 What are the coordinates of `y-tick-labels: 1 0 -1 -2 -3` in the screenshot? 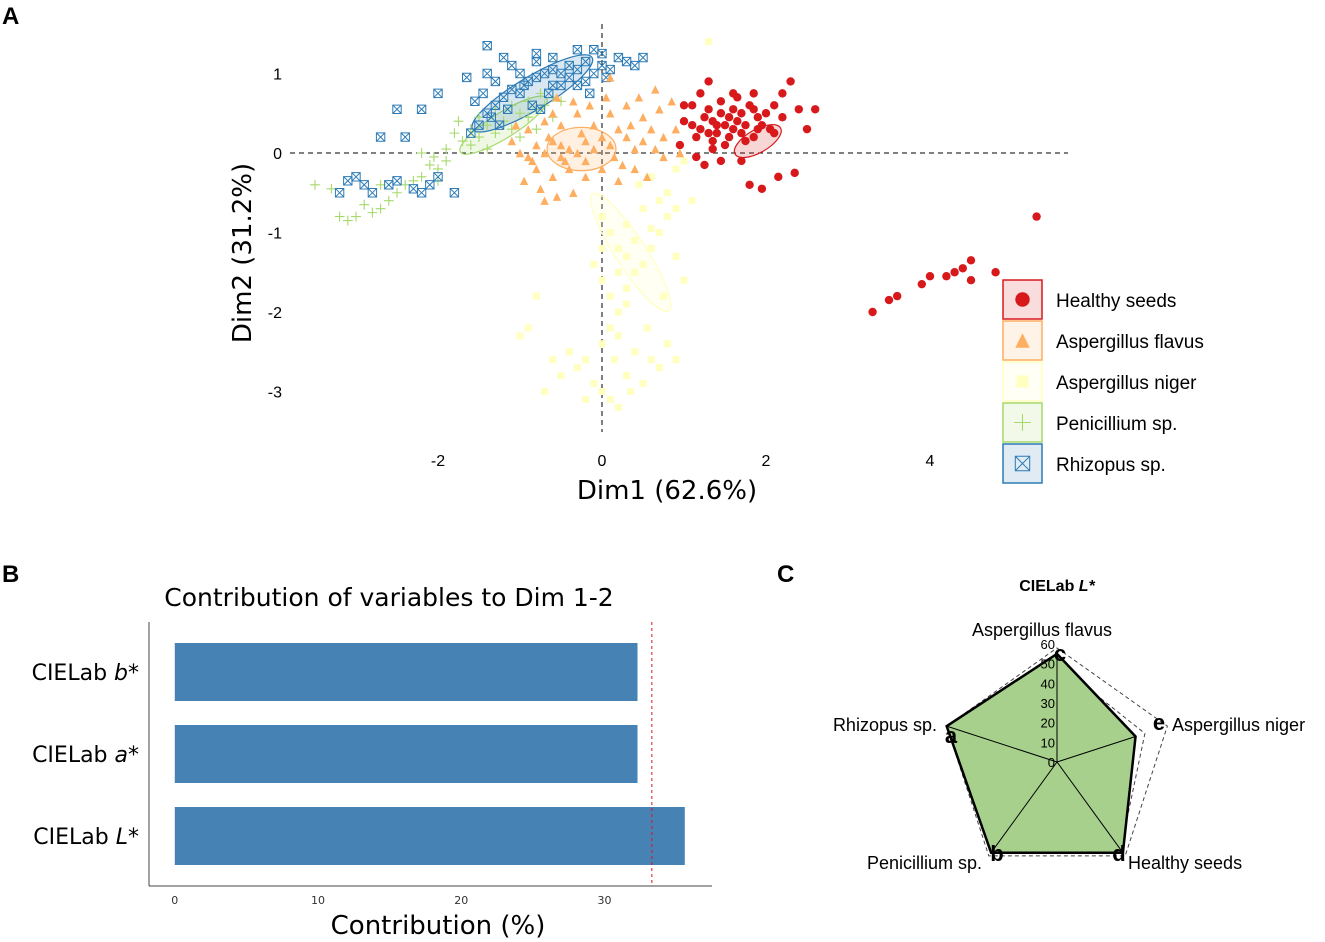 It's located at (275, 234).